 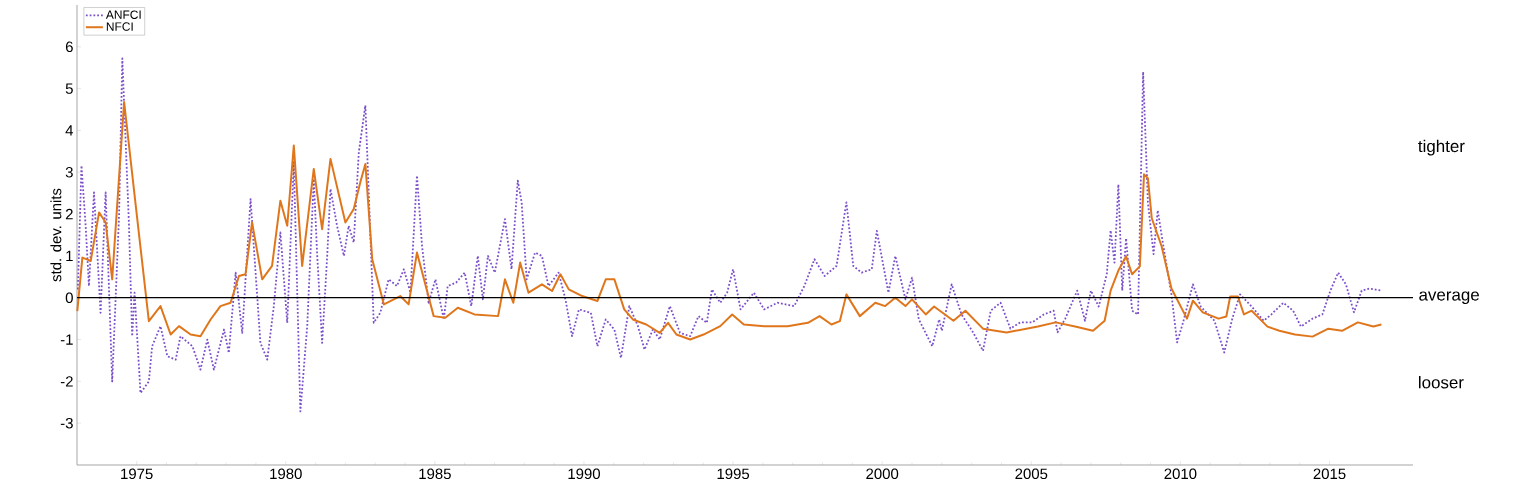 What do you see at coordinates (119, 26) in the screenshot?
I see `legend-label: NFCI` at bounding box center [119, 26].